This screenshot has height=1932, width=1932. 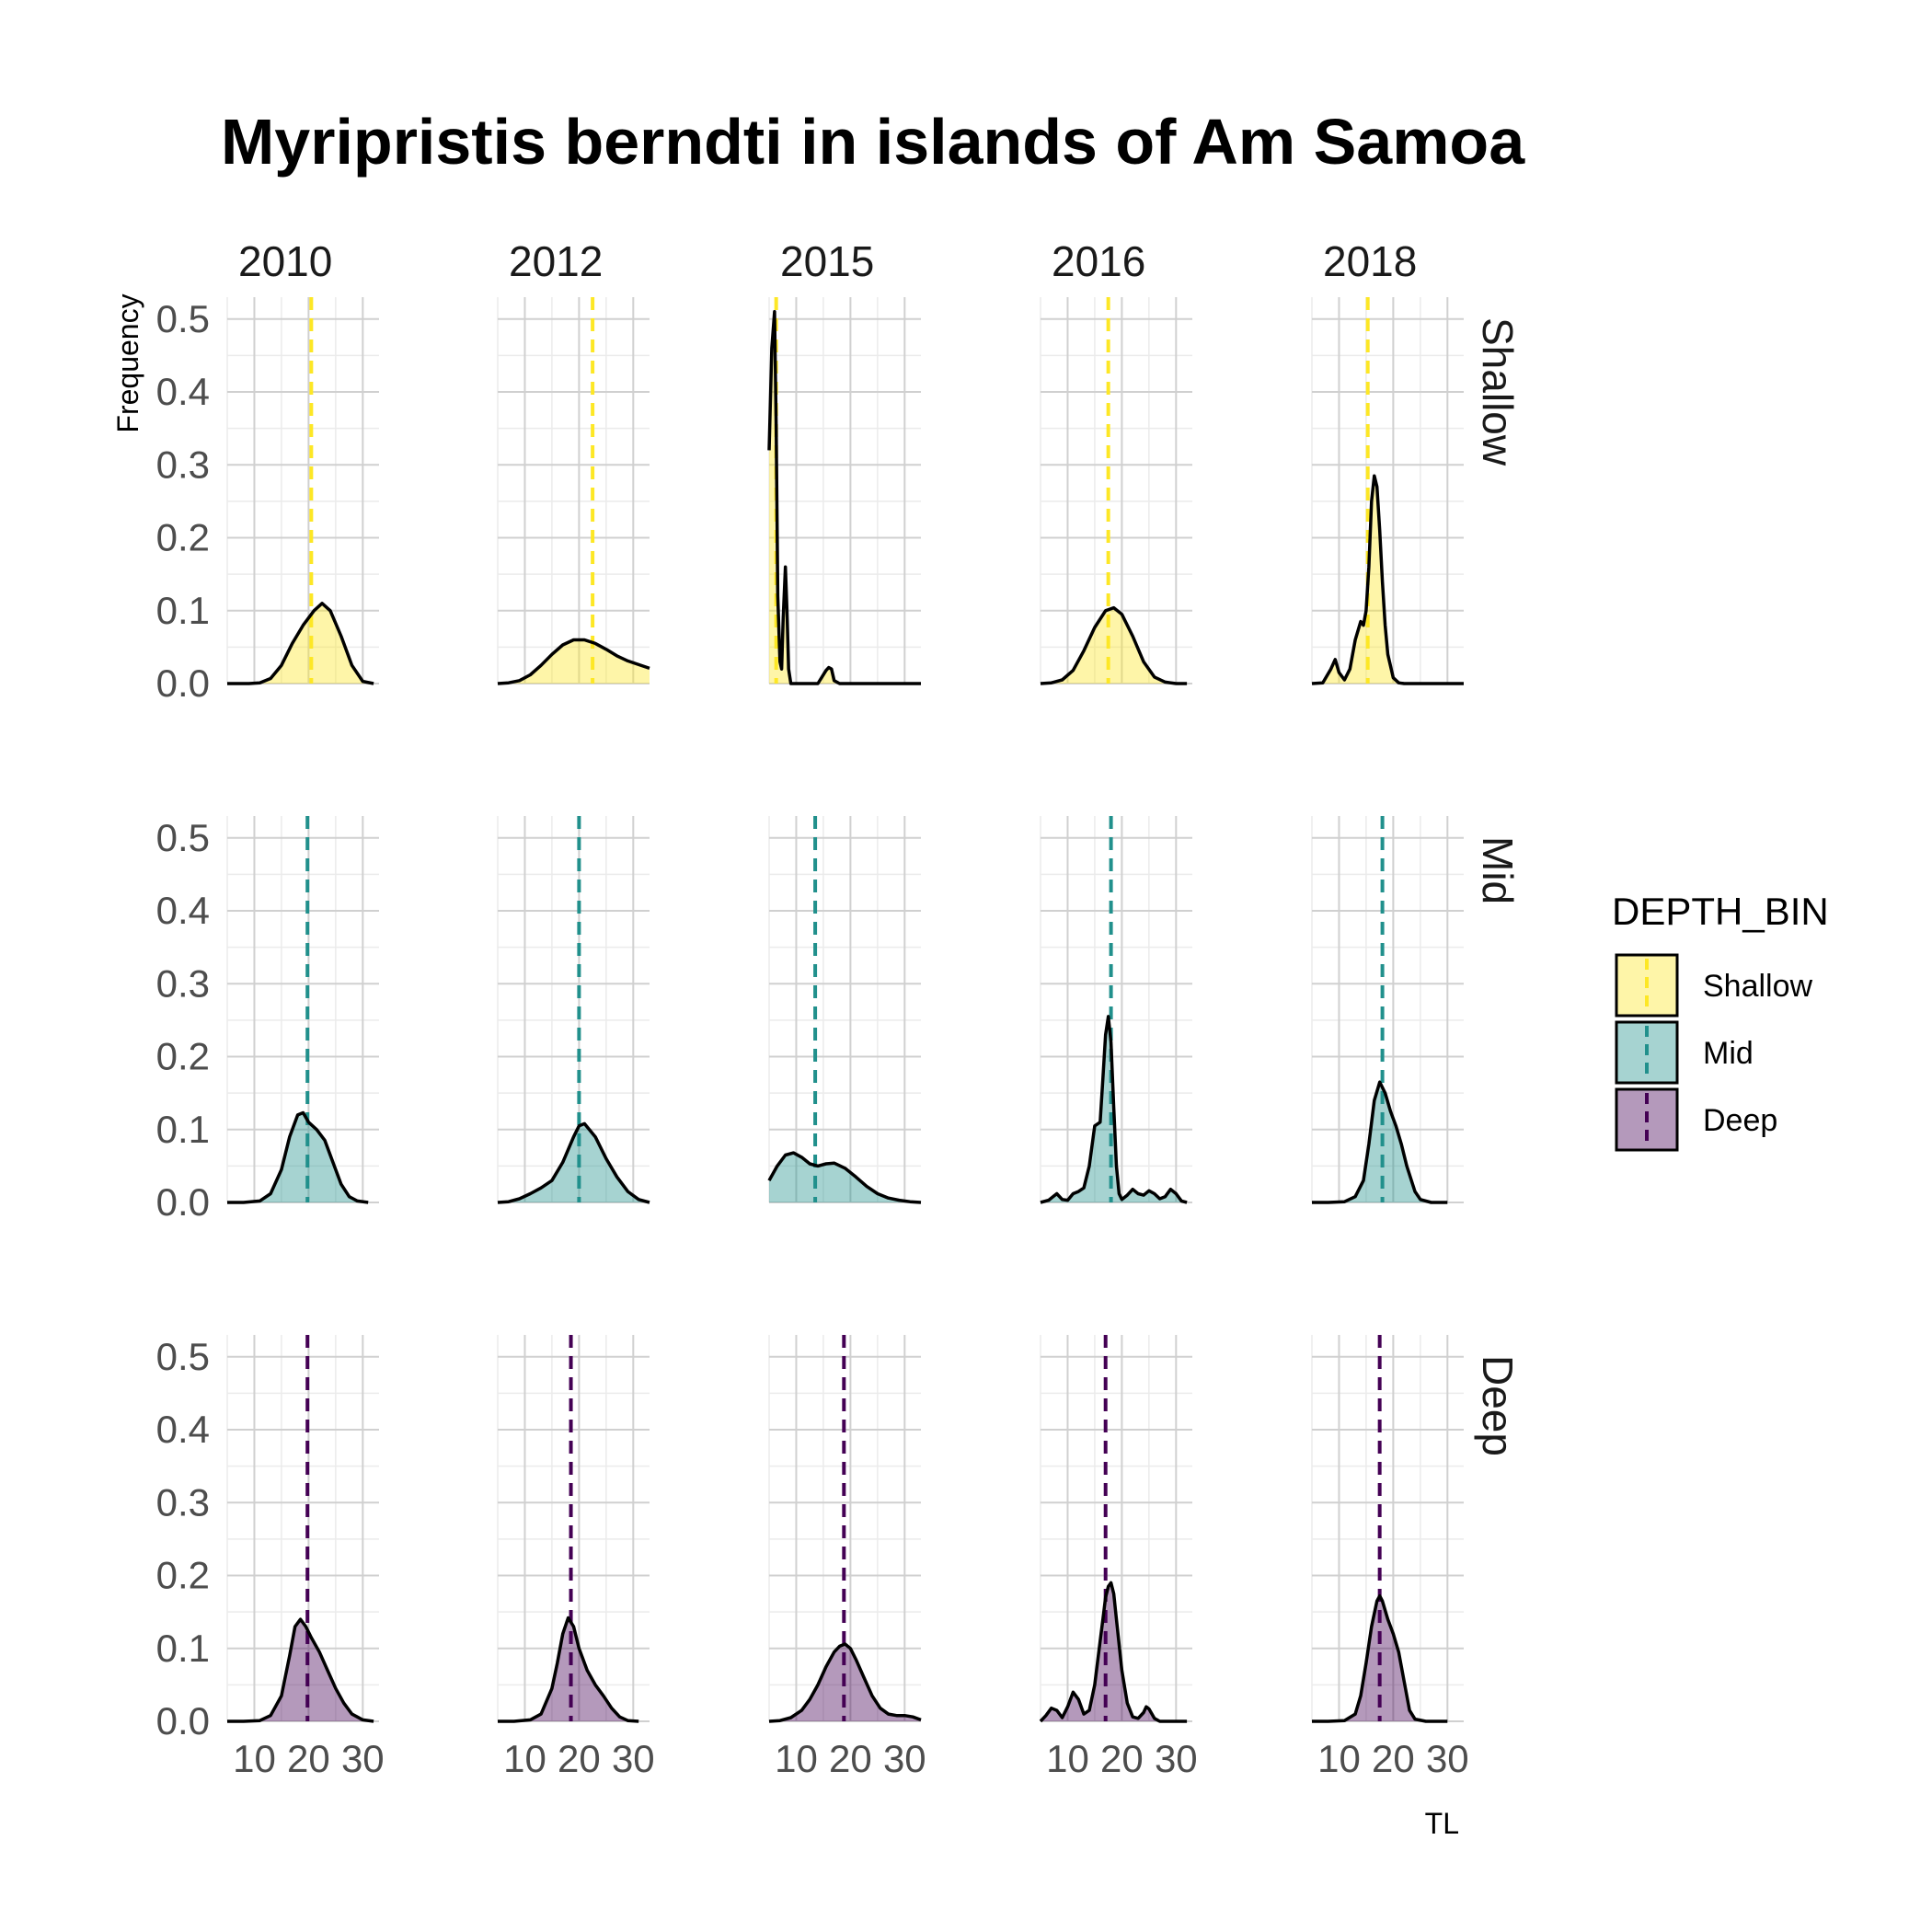 I want to click on panel-grid-mid-2016, so click(x=1116, y=1009).